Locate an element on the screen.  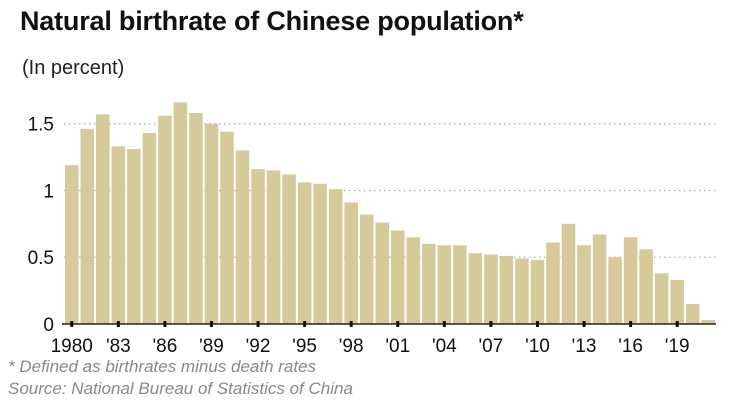
x-tick-label: '07 is located at coordinates (491, 346).